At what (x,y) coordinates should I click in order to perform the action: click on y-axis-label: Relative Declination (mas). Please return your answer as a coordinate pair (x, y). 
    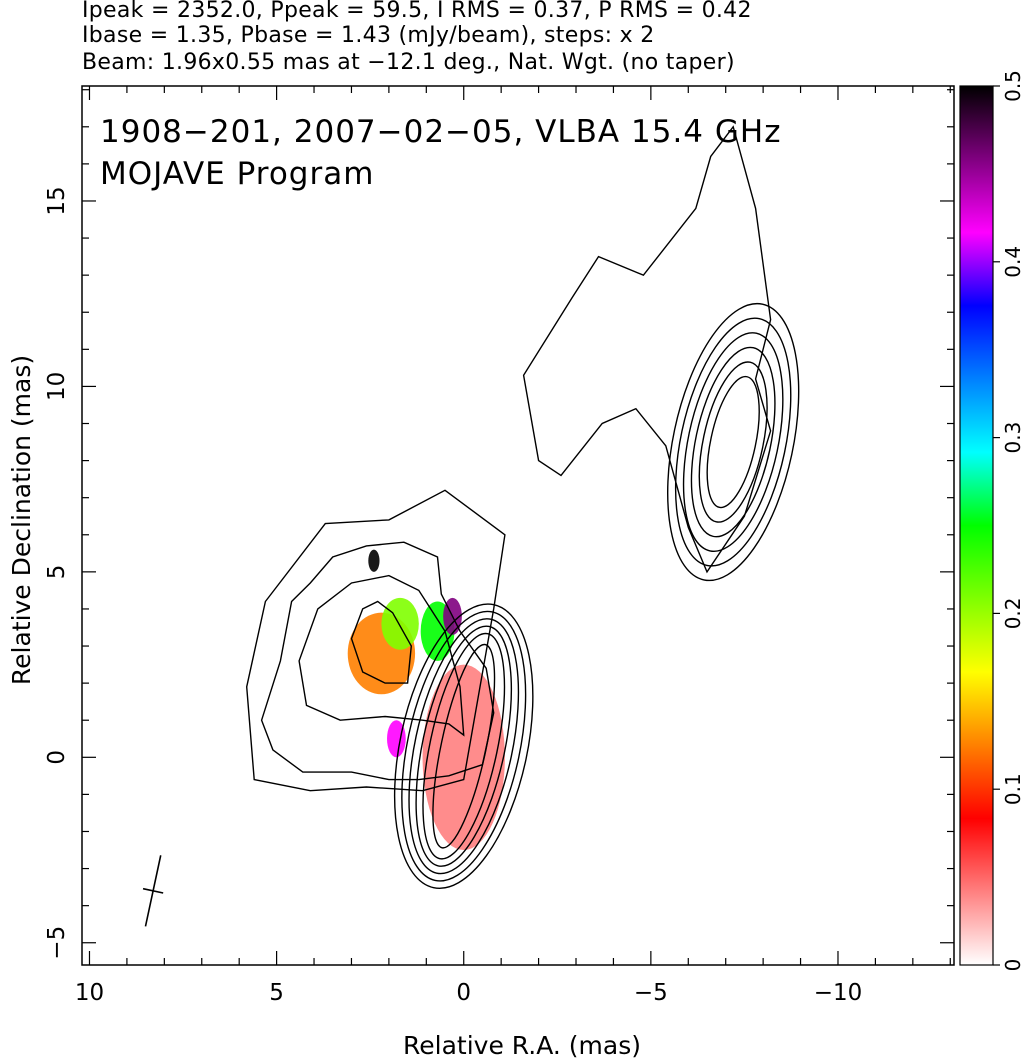
    Looking at the image, I should click on (21, 520).